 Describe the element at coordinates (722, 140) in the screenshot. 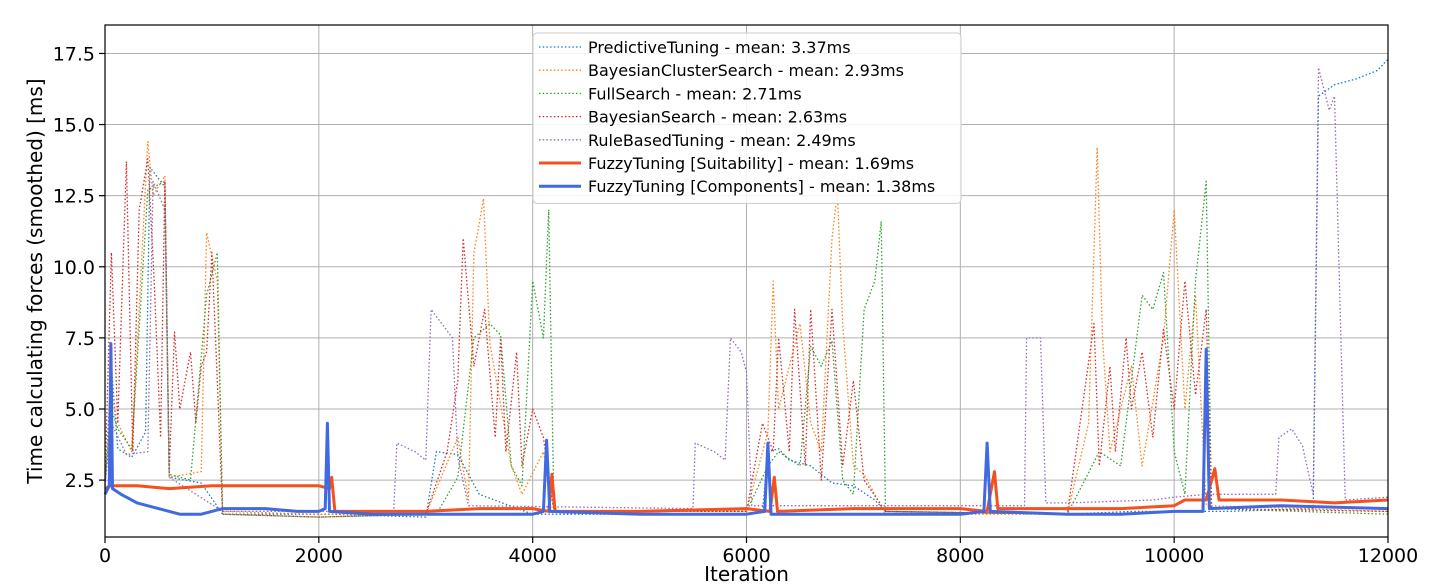

I see `legend-label: RuleBasedTuning - mean: 2.49ms` at that location.